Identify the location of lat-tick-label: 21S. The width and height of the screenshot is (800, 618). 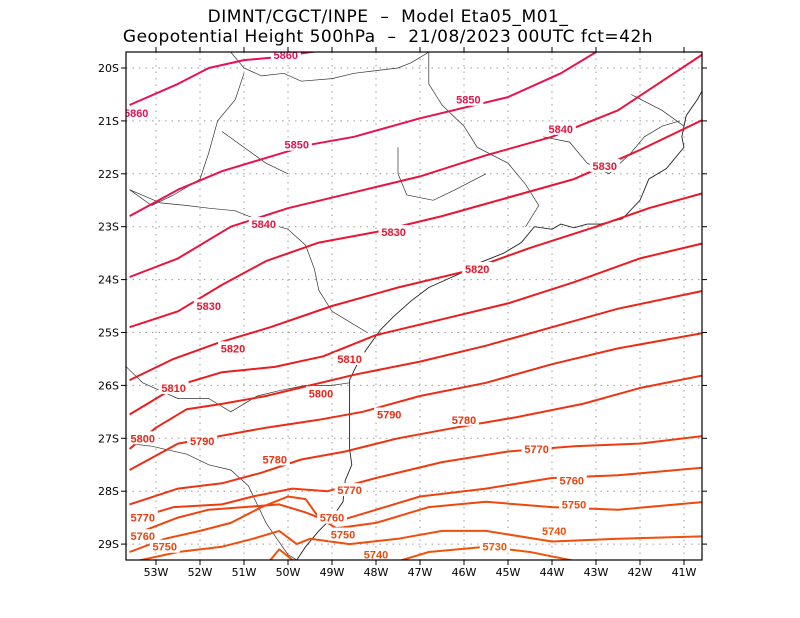
(108, 121).